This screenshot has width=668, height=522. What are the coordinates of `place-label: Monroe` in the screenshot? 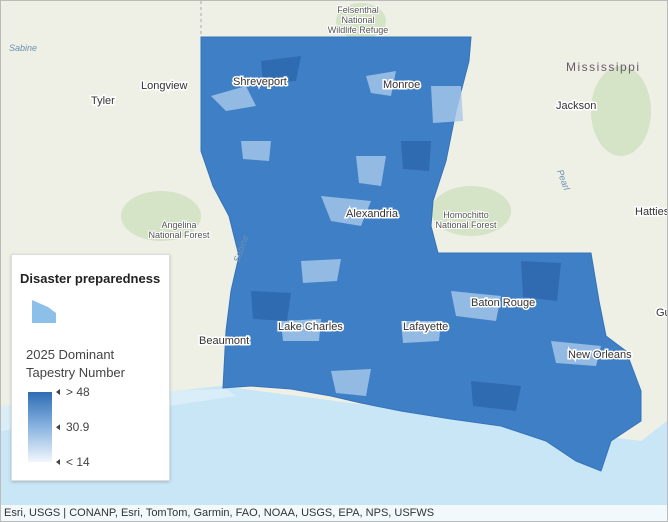 It's located at (401, 85).